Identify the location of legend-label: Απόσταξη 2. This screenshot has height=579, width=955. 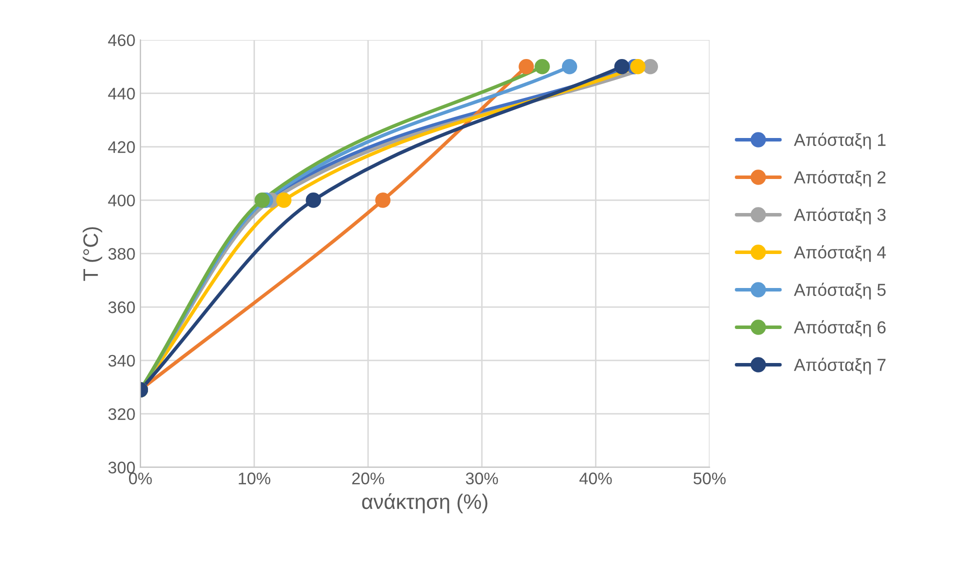
(840, 178).